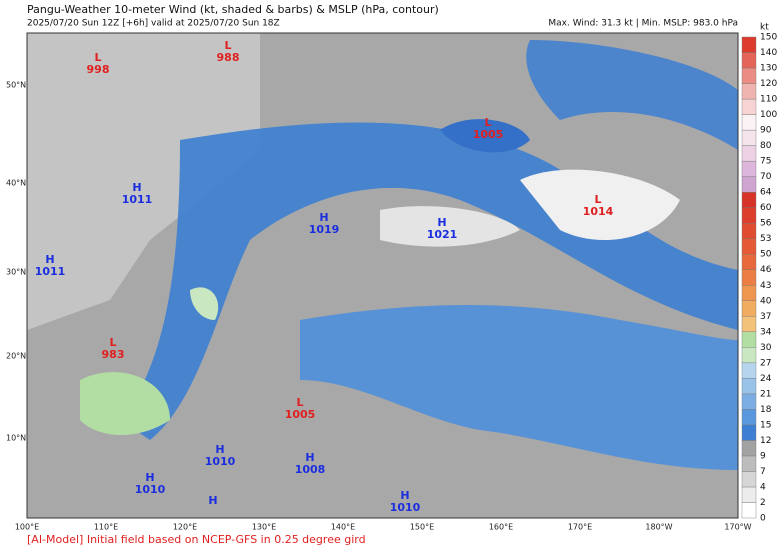  What do you see at coordinates (765, 363) in the screenshot?
I see `colorbar-label: 27` at bounding box center [765, 363].